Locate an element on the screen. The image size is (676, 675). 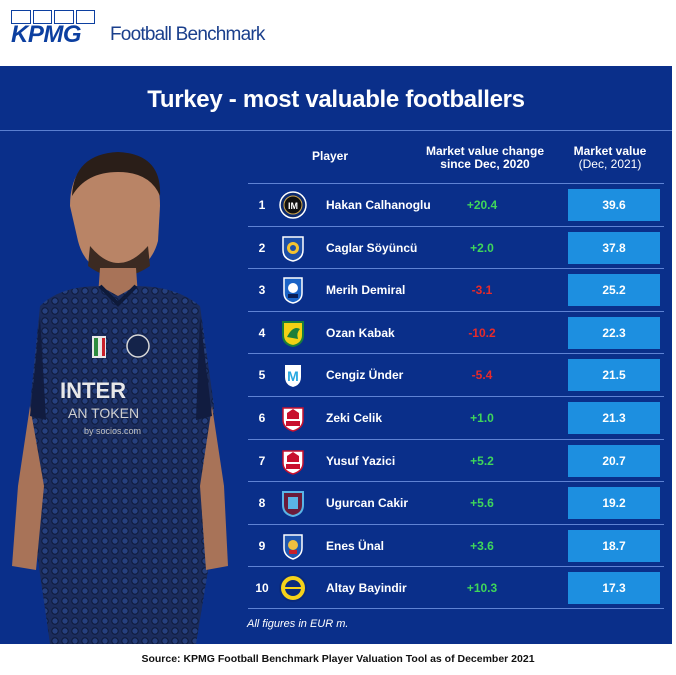
table-row: 5 M Cengiz Ünder -5.4 21.5 is located at coordinates (456, 374).